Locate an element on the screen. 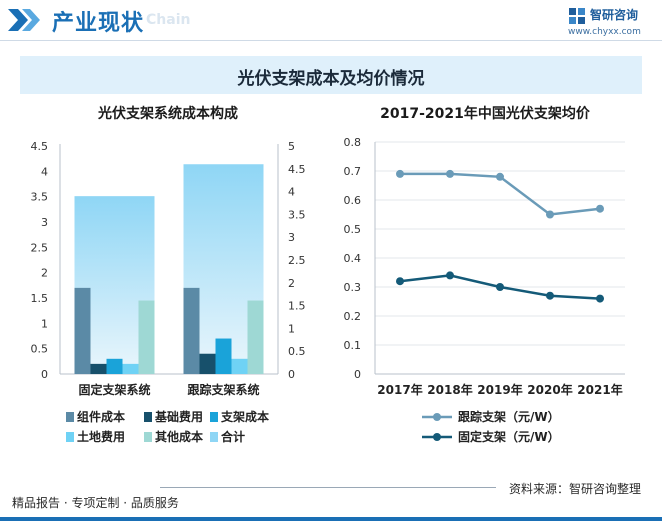 Image resolution: width=662 pixels, height=521 pixels. bar-y-tick-right: 0 is located at coordinates (291, 374).